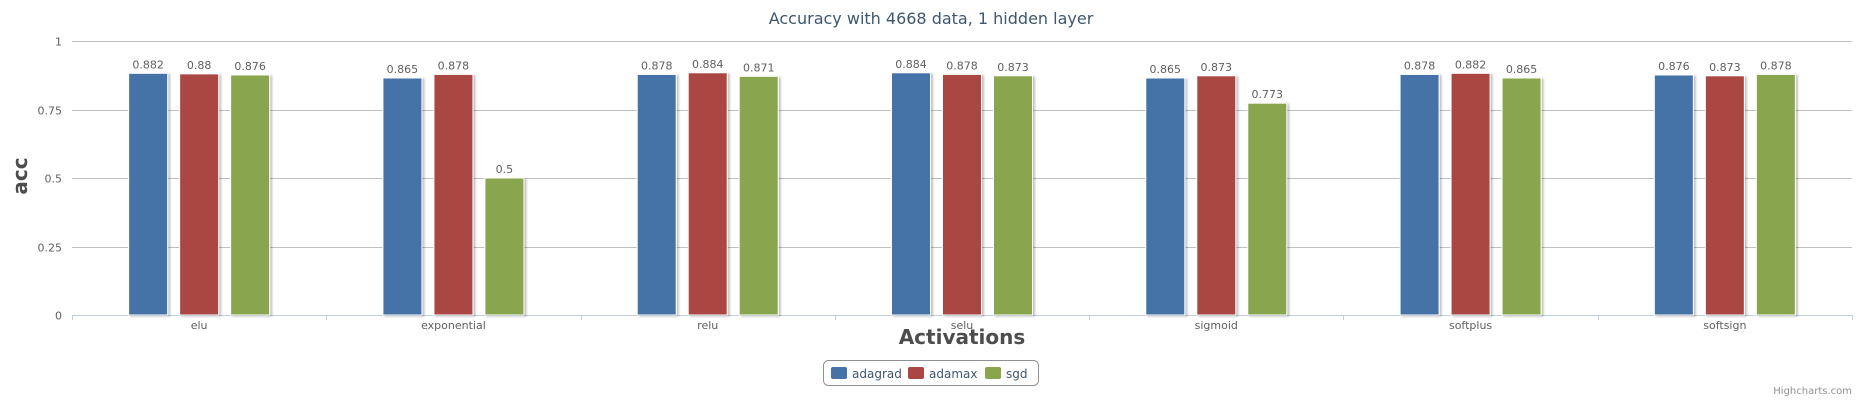 This screenshot has width=1862, height=400. Describe the element at coordinates (199, 65) in the screenshot. I see `data-label: 0.88` at that location.